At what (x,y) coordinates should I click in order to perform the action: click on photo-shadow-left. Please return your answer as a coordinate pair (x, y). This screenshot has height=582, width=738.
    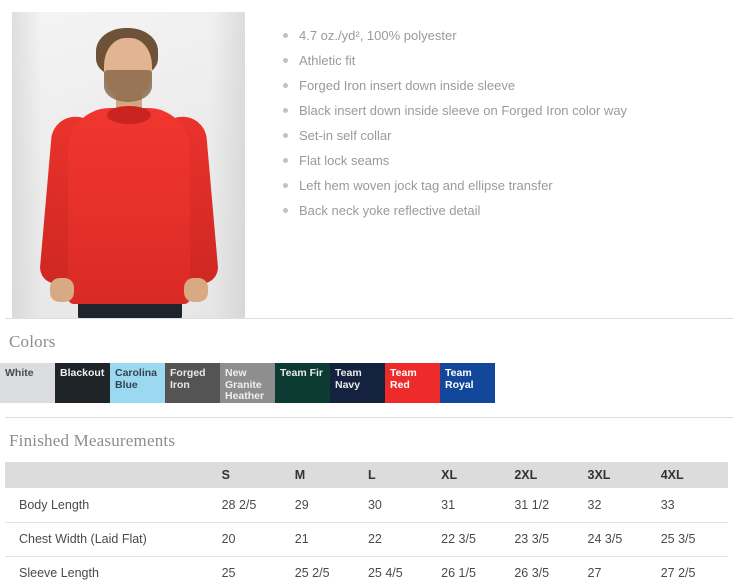
    Looking at the image, I should click on (27, 165).